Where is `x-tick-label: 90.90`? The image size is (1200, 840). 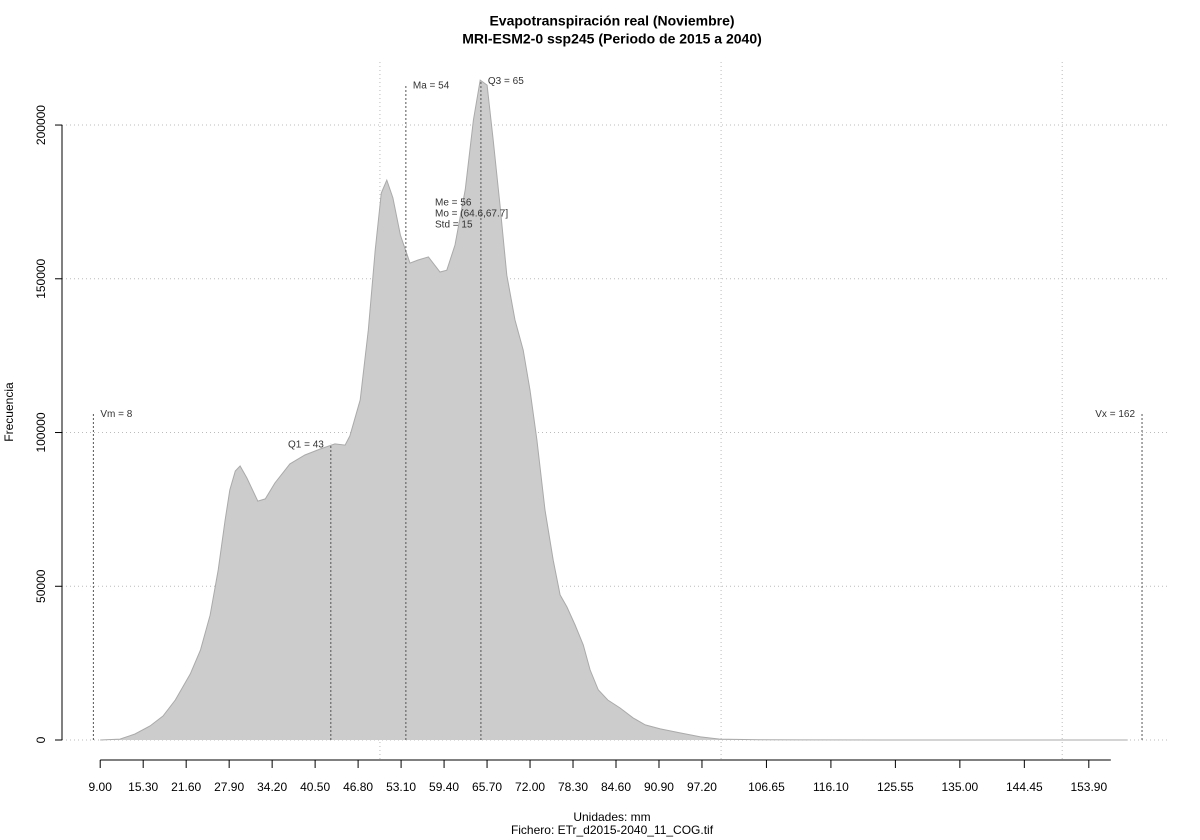
x-tick-label: 90.90 is located at coordinates (659, 787).